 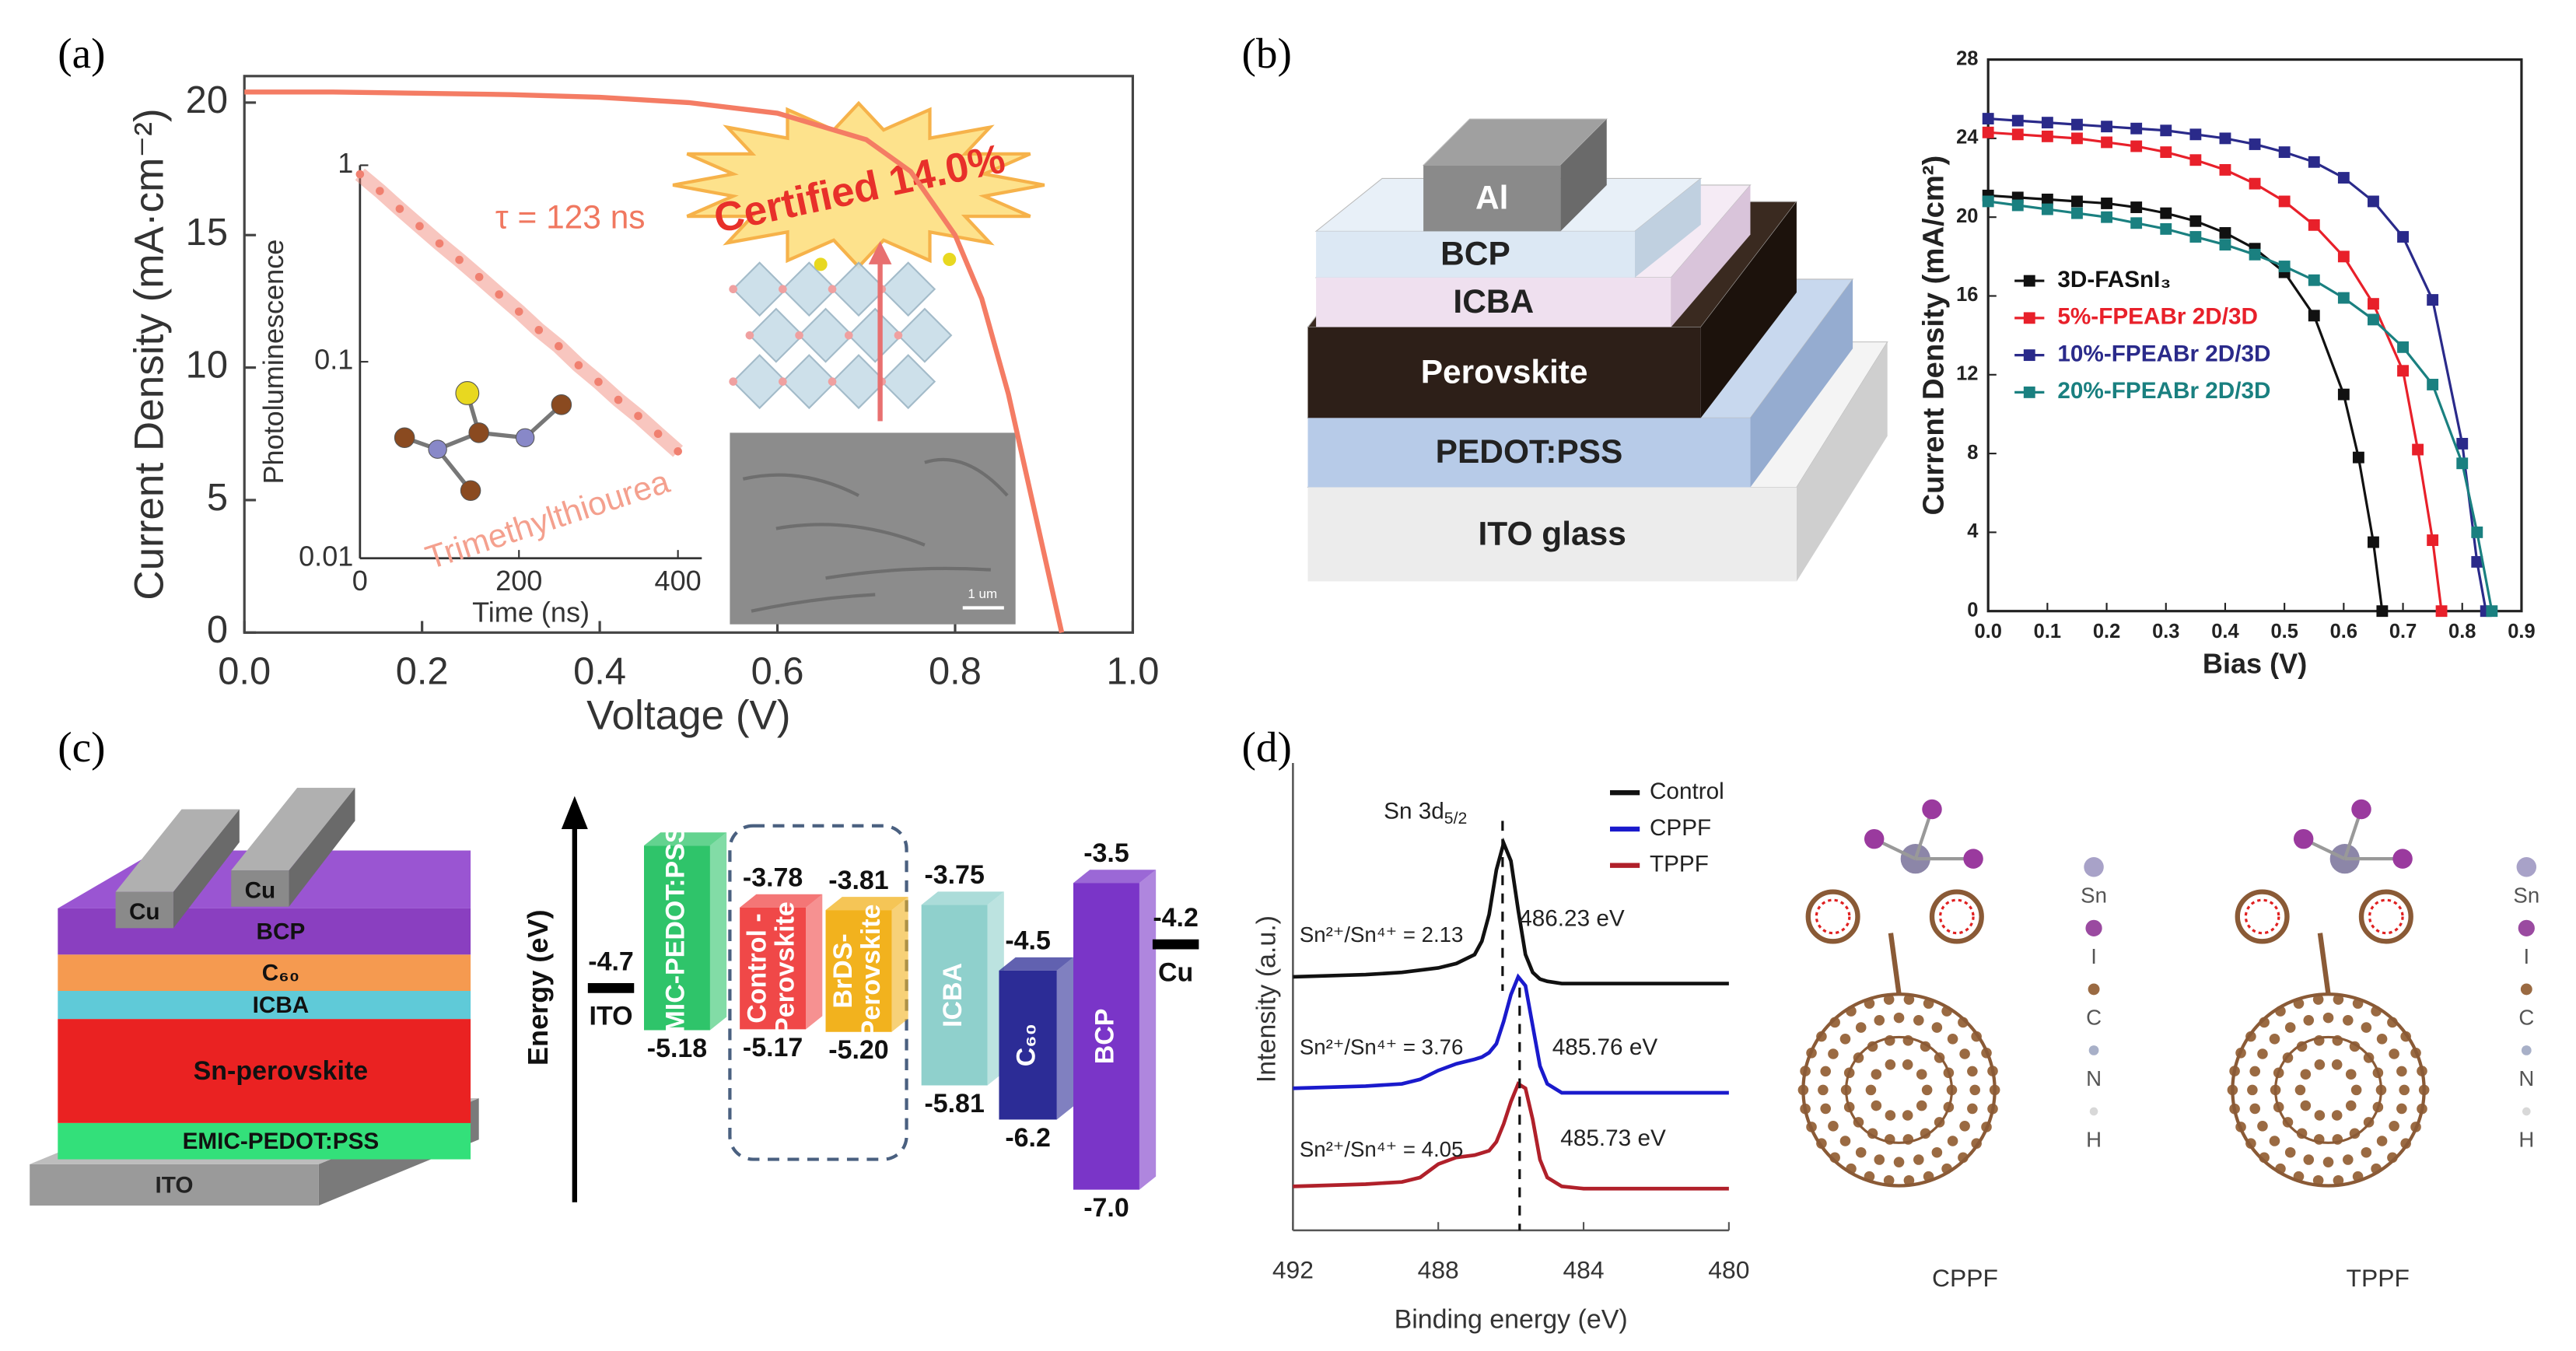 I want to click on molecule-name: TPPF, so click(x=2379, y=1278).